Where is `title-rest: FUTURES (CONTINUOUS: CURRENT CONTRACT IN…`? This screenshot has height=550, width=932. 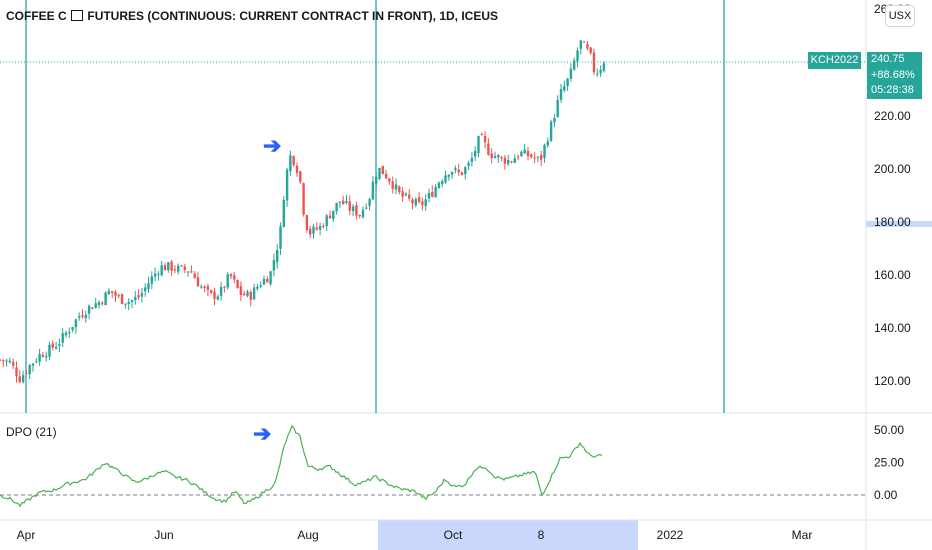
title-rest: FUTURES (CONTINUOUS: CURRENT CONTRACT IN… is located at coordinates (293, 16).